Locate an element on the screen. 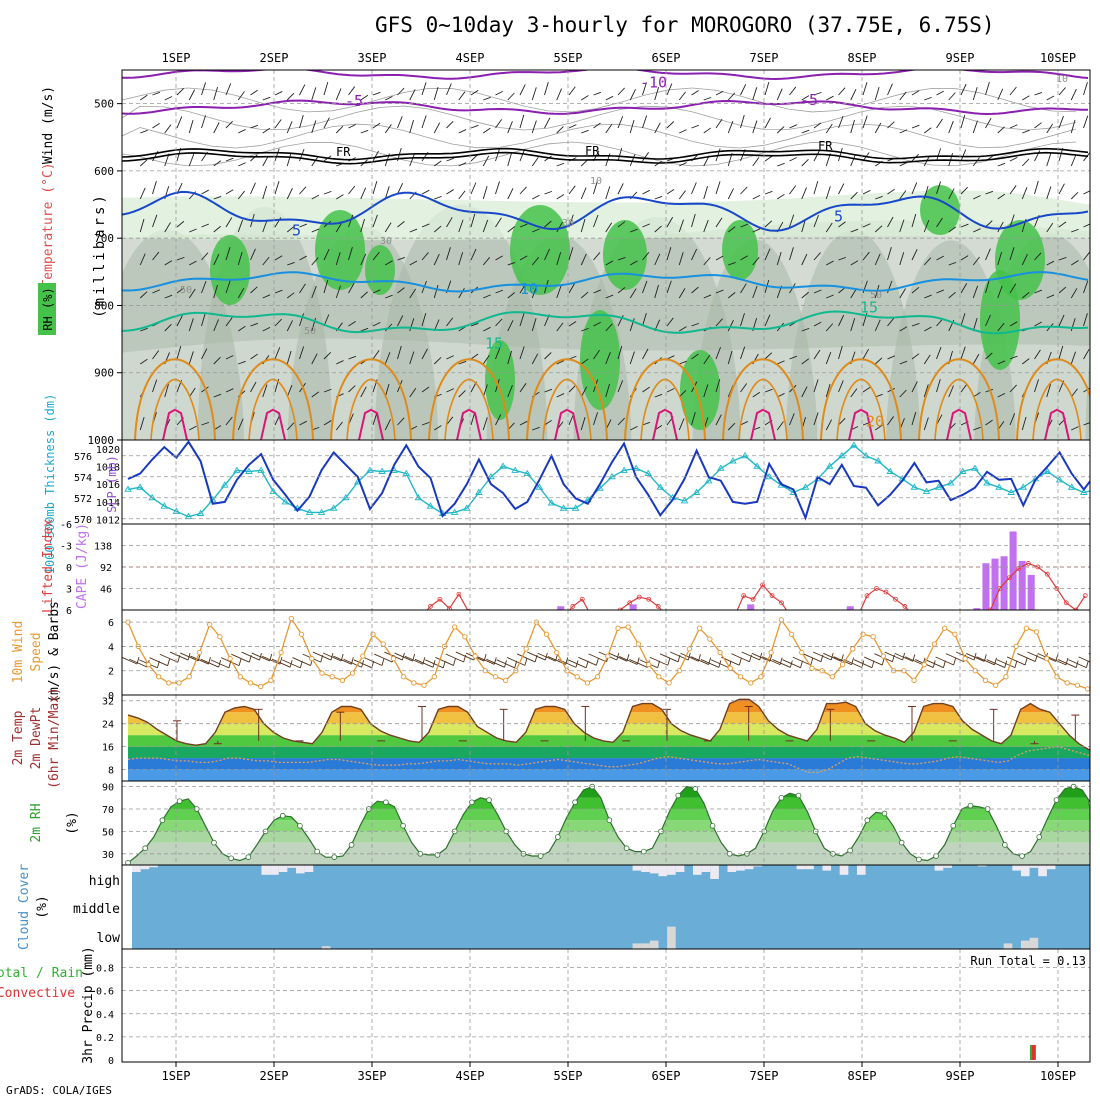 The height and width of the screenshot is (1104, 1100). temp-axis-title-c: (6hr Min/Max) is located at coordinates (54, 738).